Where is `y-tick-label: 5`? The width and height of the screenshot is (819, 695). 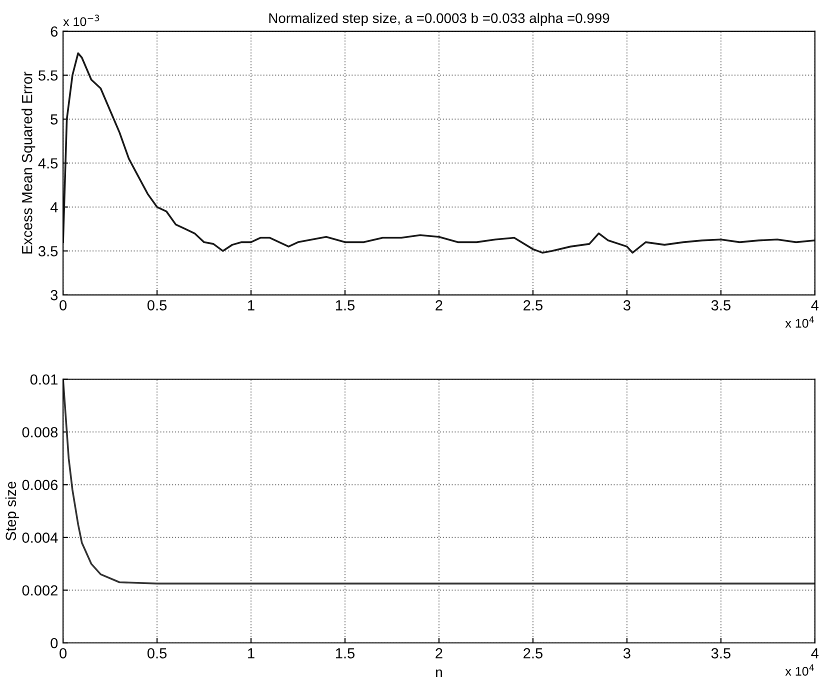
y-tick-label: 5 is located at coordinates (54, 119).